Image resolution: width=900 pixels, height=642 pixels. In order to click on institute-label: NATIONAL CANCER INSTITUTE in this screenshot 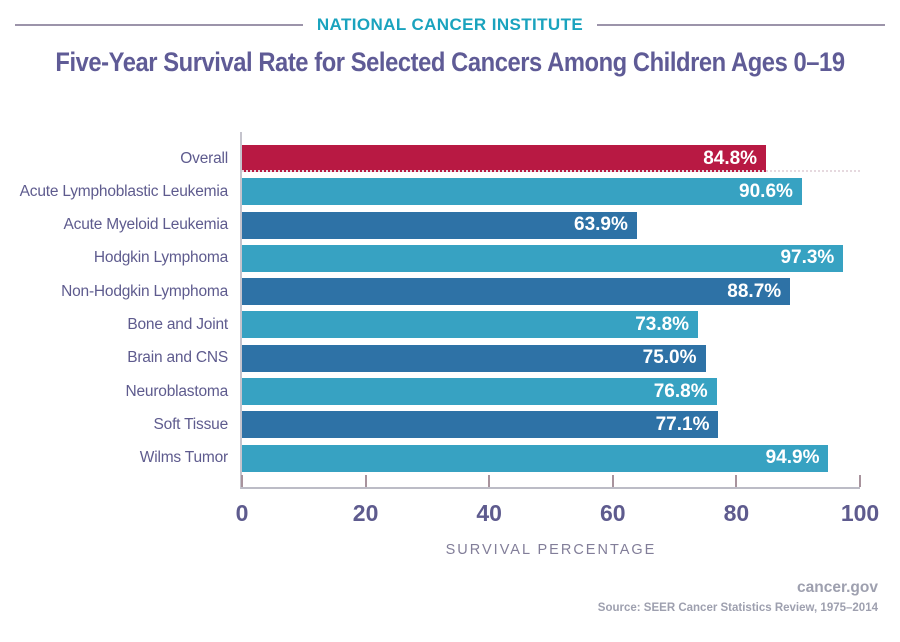, I will do `click(450, 24)`.